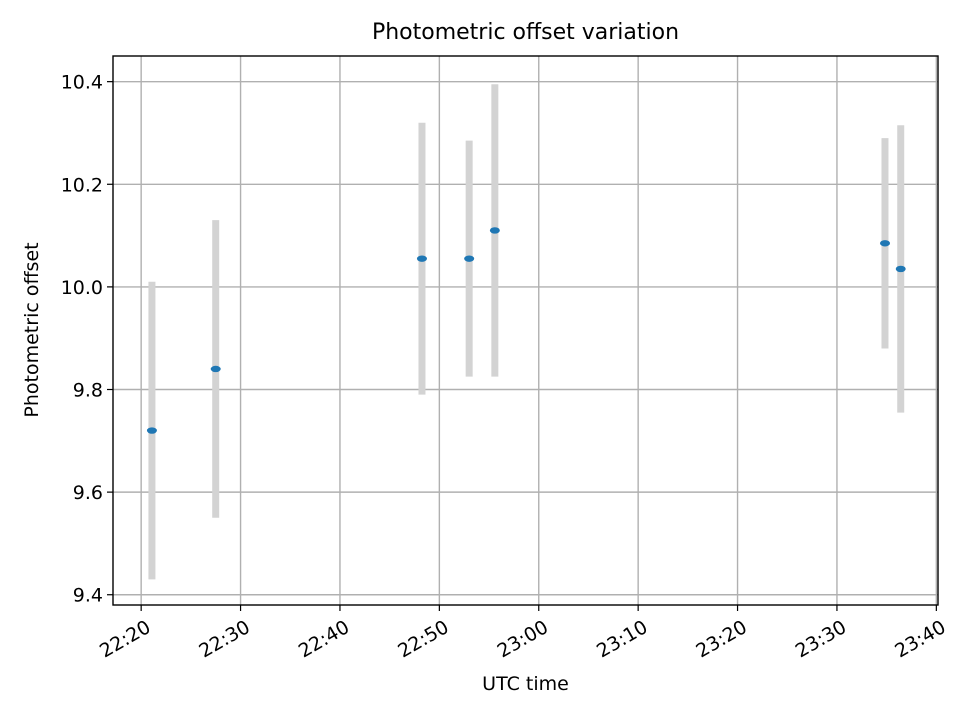 The width and height of the screenshot is (960, 720). I want to click on x-tick-label: 23:40, so click(920, 639).